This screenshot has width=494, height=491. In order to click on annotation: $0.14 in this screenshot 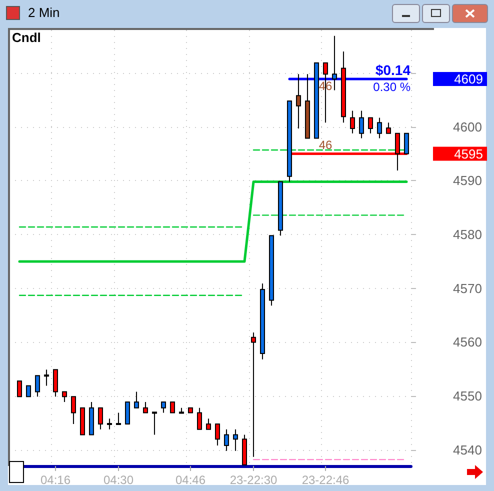, I will do `click(393, 70)`.